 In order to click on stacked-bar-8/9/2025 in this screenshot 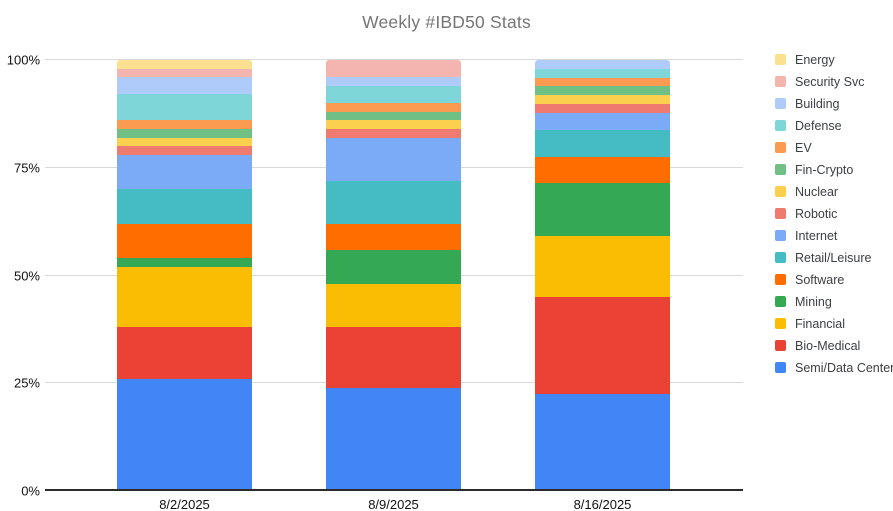, I will do `click(393, 275)`.